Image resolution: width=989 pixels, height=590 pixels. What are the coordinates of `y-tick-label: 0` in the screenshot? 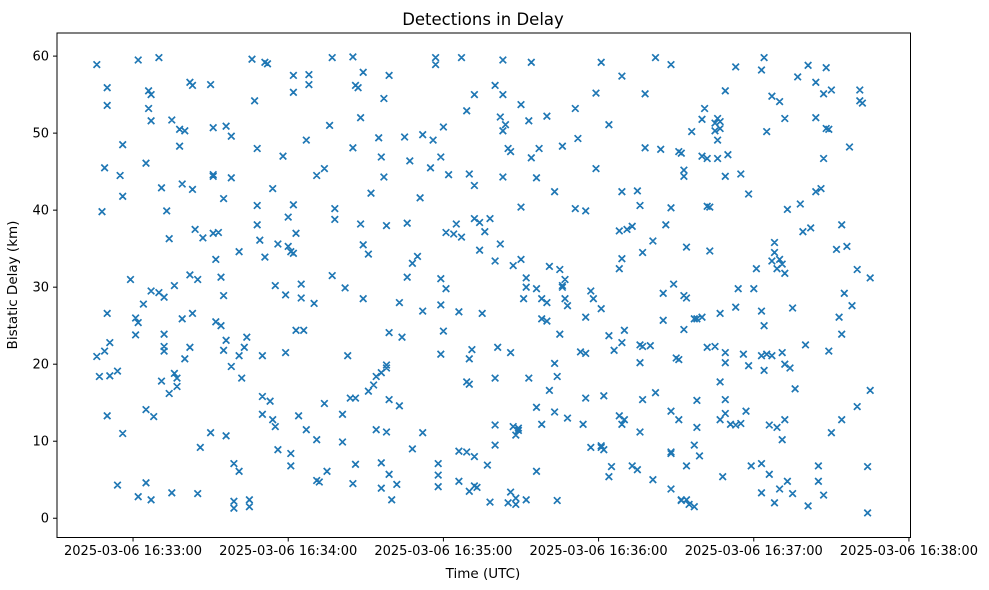 It's located at (45, 519).